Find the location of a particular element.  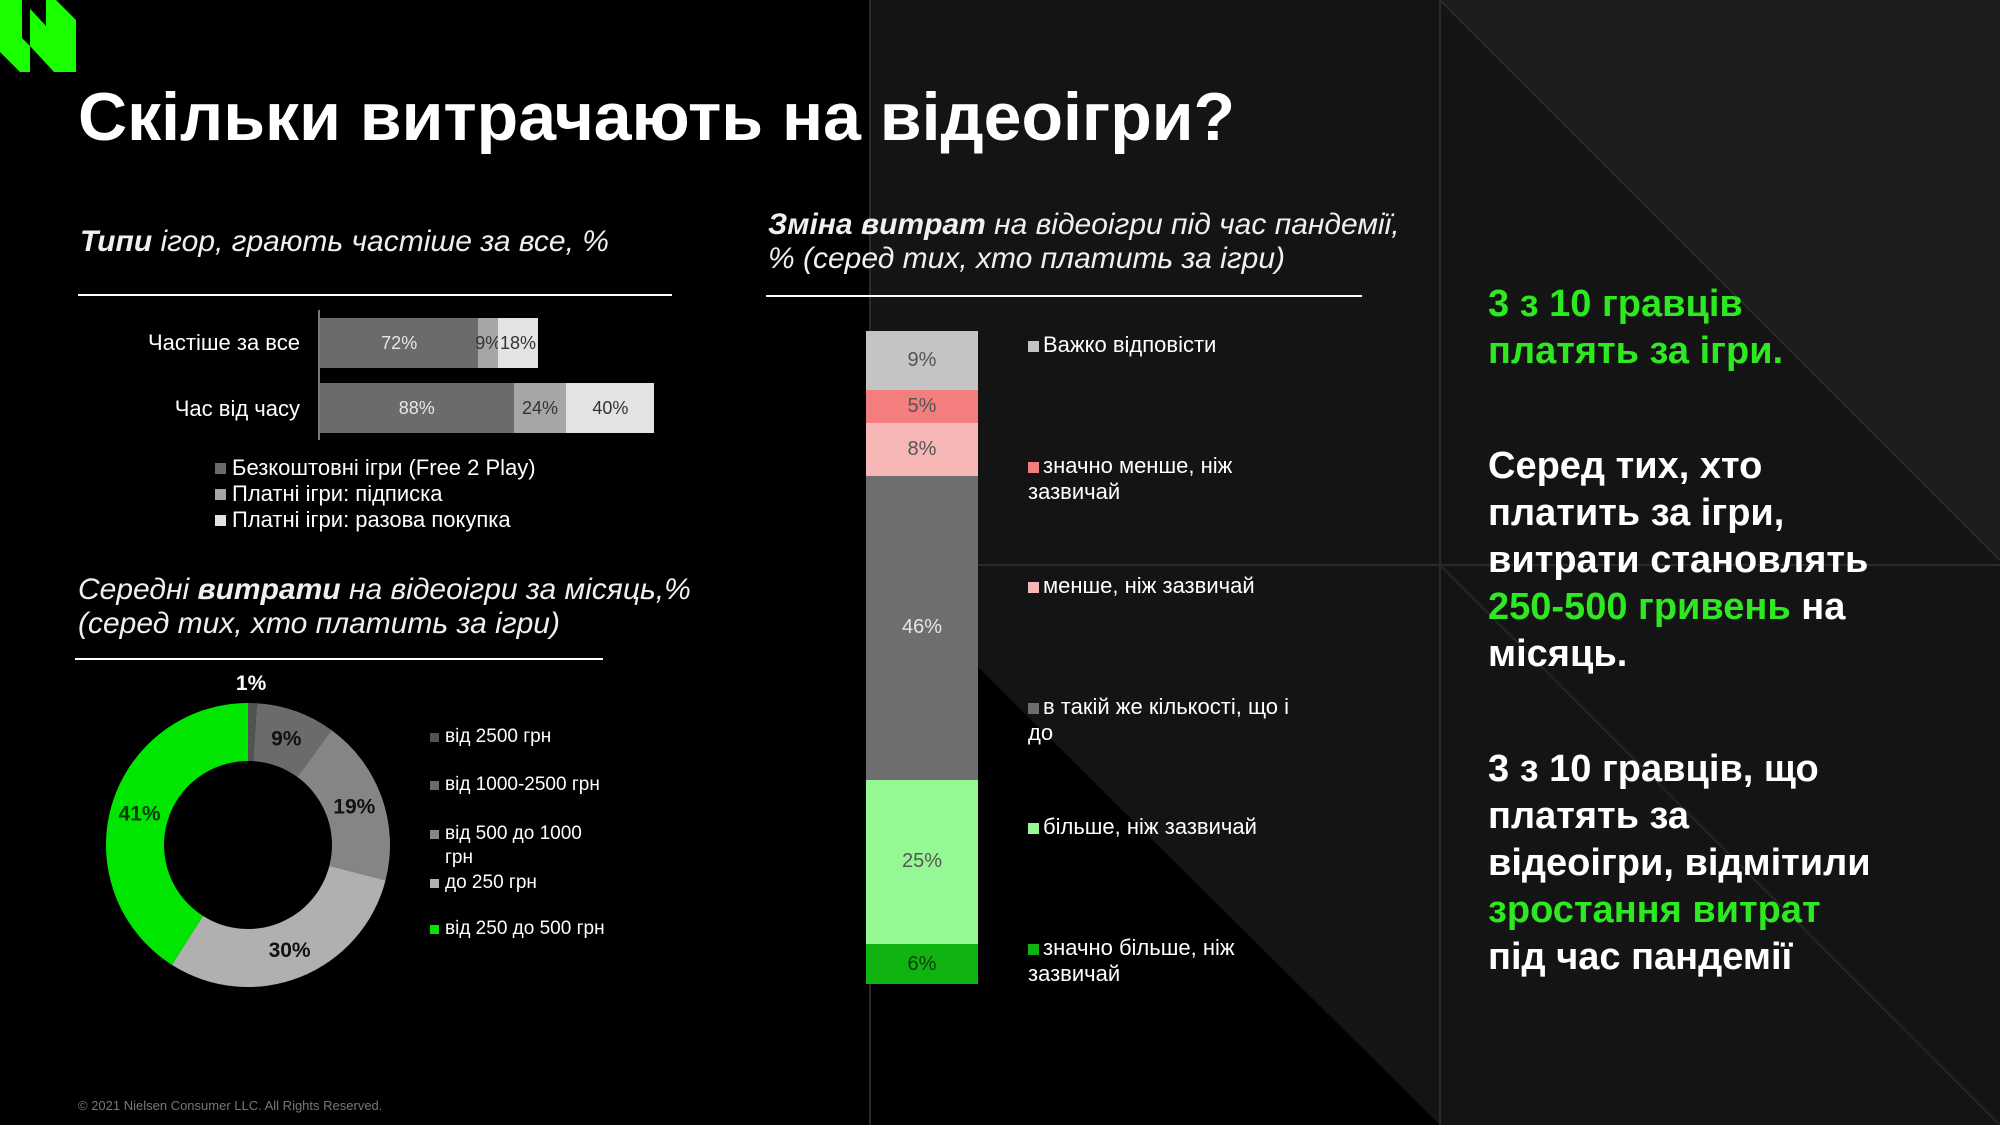

insight-3-line3: відеоігри, відмітили is located at coordinates (1679, 863).